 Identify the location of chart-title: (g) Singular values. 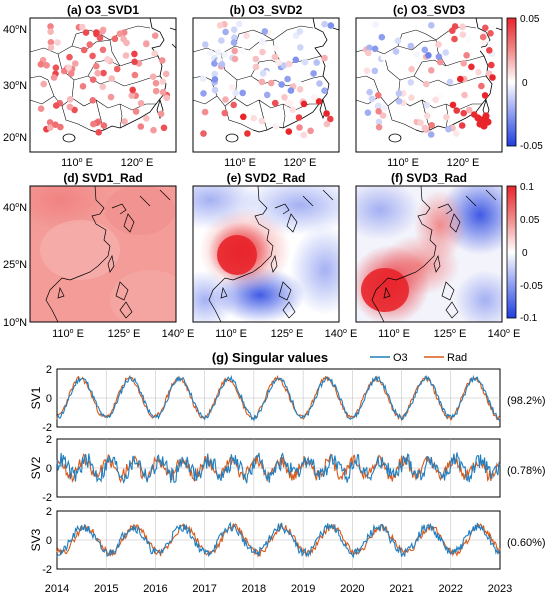
(270, 357).